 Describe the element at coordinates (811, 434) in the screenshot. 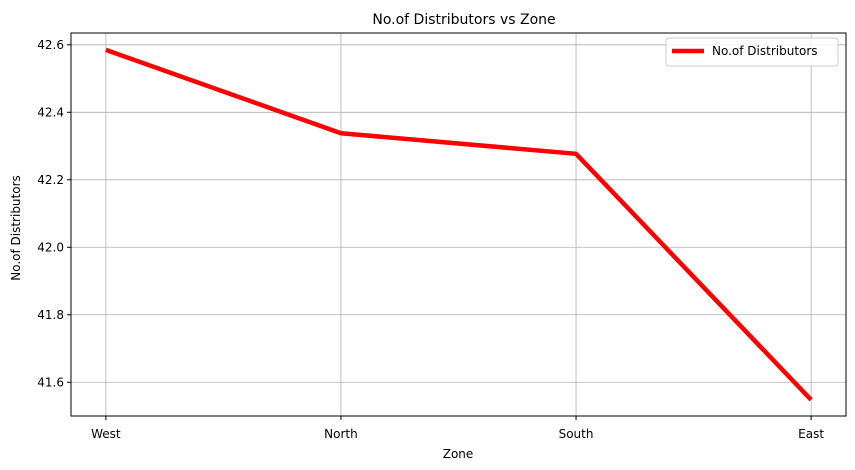

I see `x-tick-label: East` at that location.